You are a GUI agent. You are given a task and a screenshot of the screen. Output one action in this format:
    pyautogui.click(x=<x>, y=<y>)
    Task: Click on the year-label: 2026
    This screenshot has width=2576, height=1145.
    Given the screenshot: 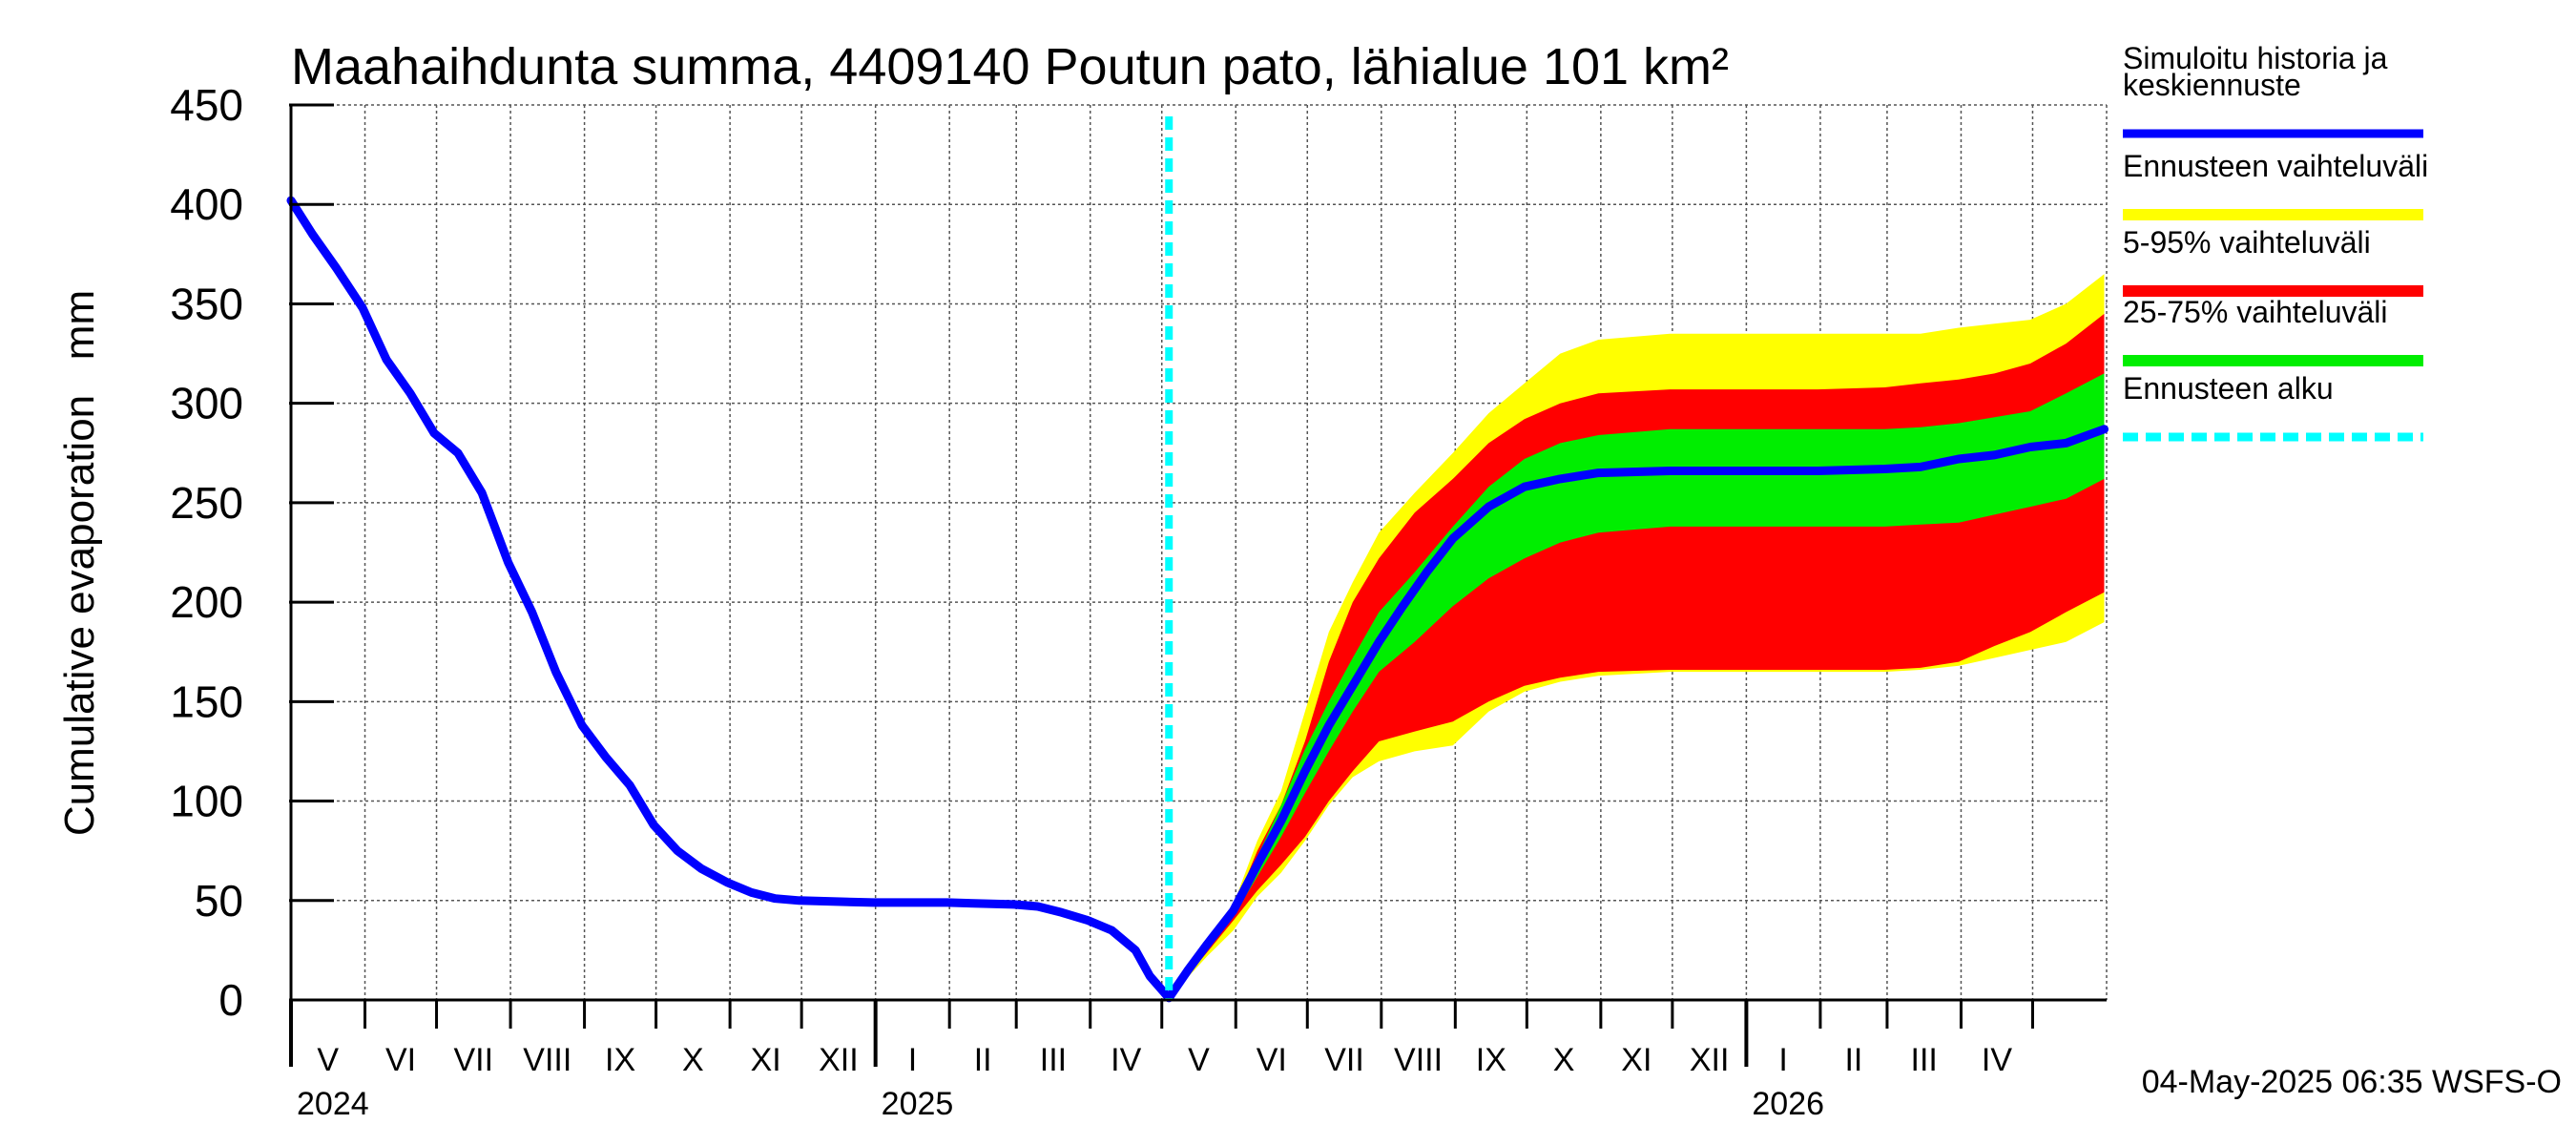 What is the action you would take?
    pyautogui.click(x=1788, y=1104)
    